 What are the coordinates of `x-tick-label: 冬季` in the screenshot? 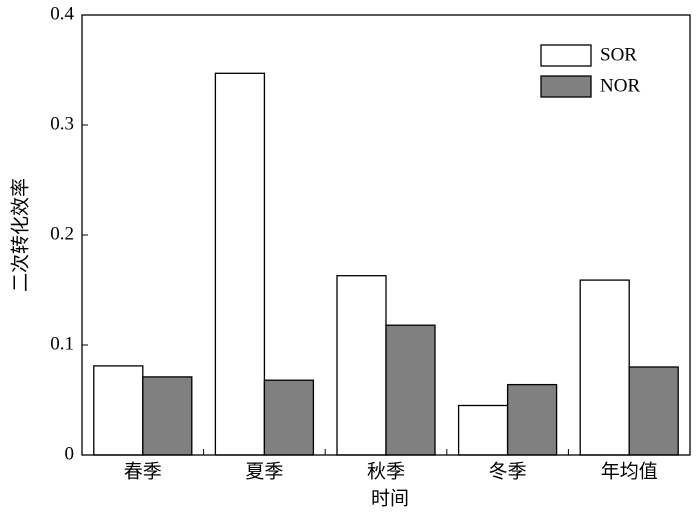 It's located at (508, 471).